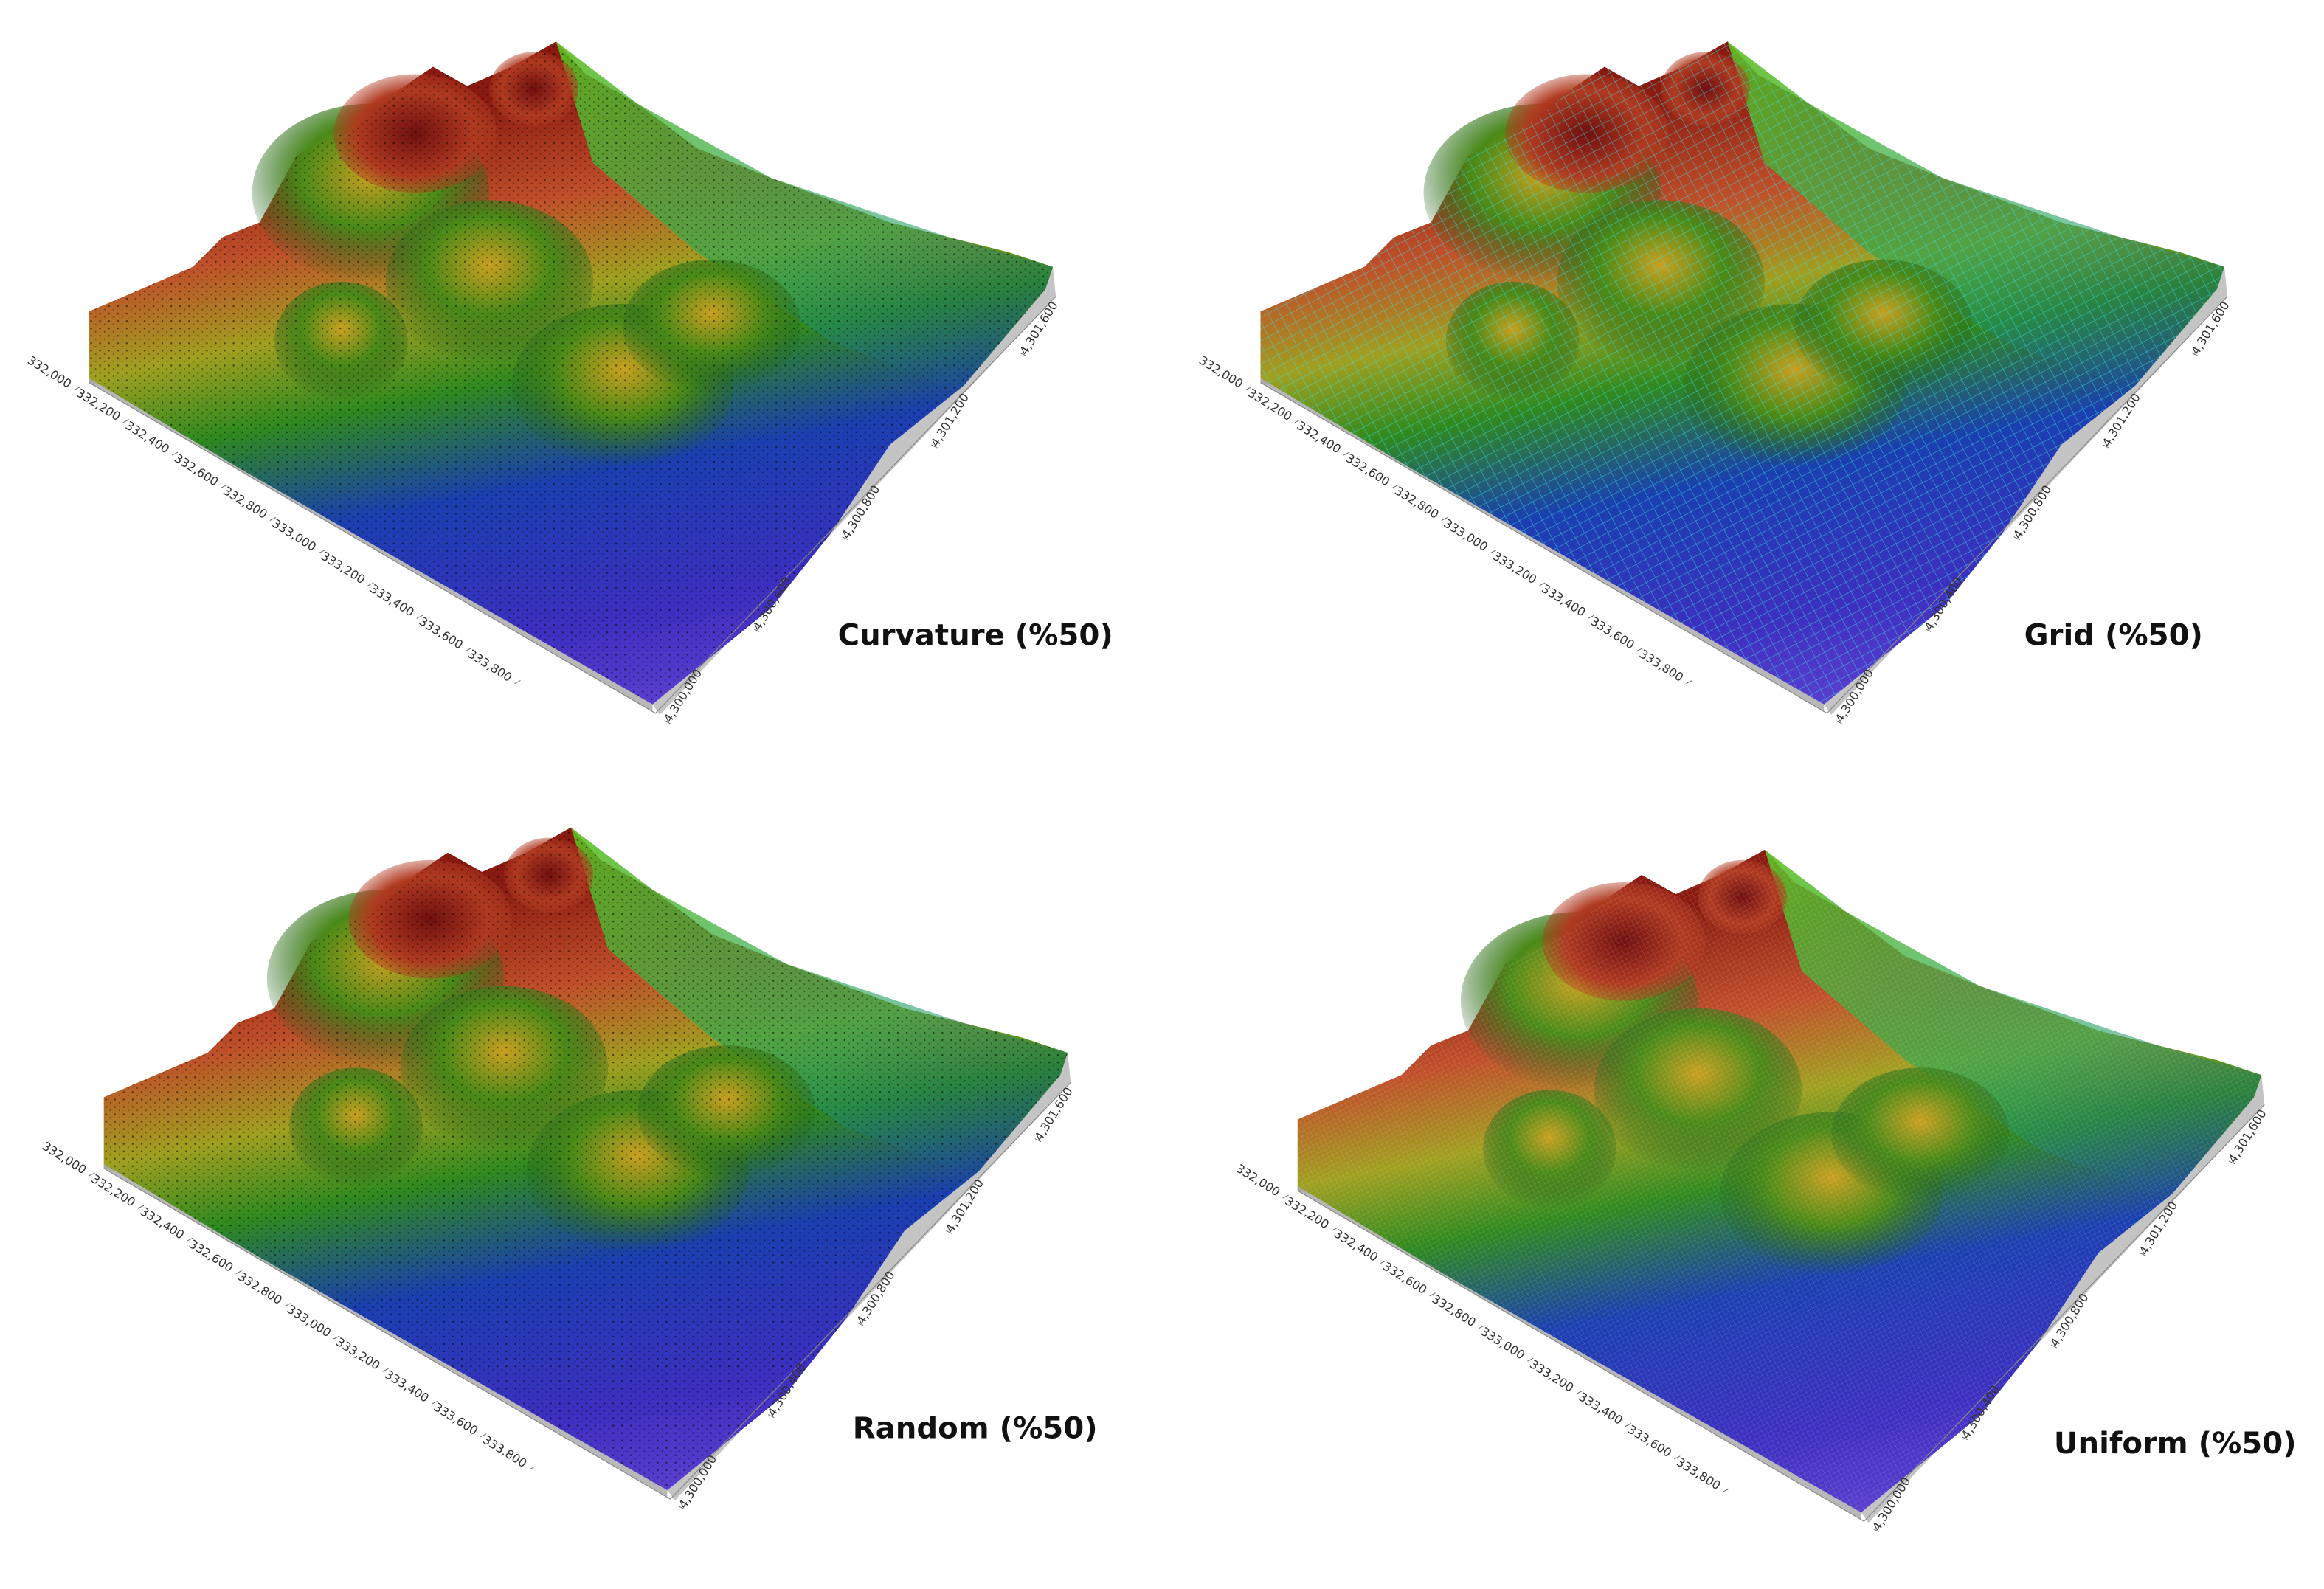 The image size is (2324, 1589). What do you see at coordinates (2175, 1444) in the screenshot?
I see `panel-label: Uniform (%50)` at bounding box center [2175, 1444].